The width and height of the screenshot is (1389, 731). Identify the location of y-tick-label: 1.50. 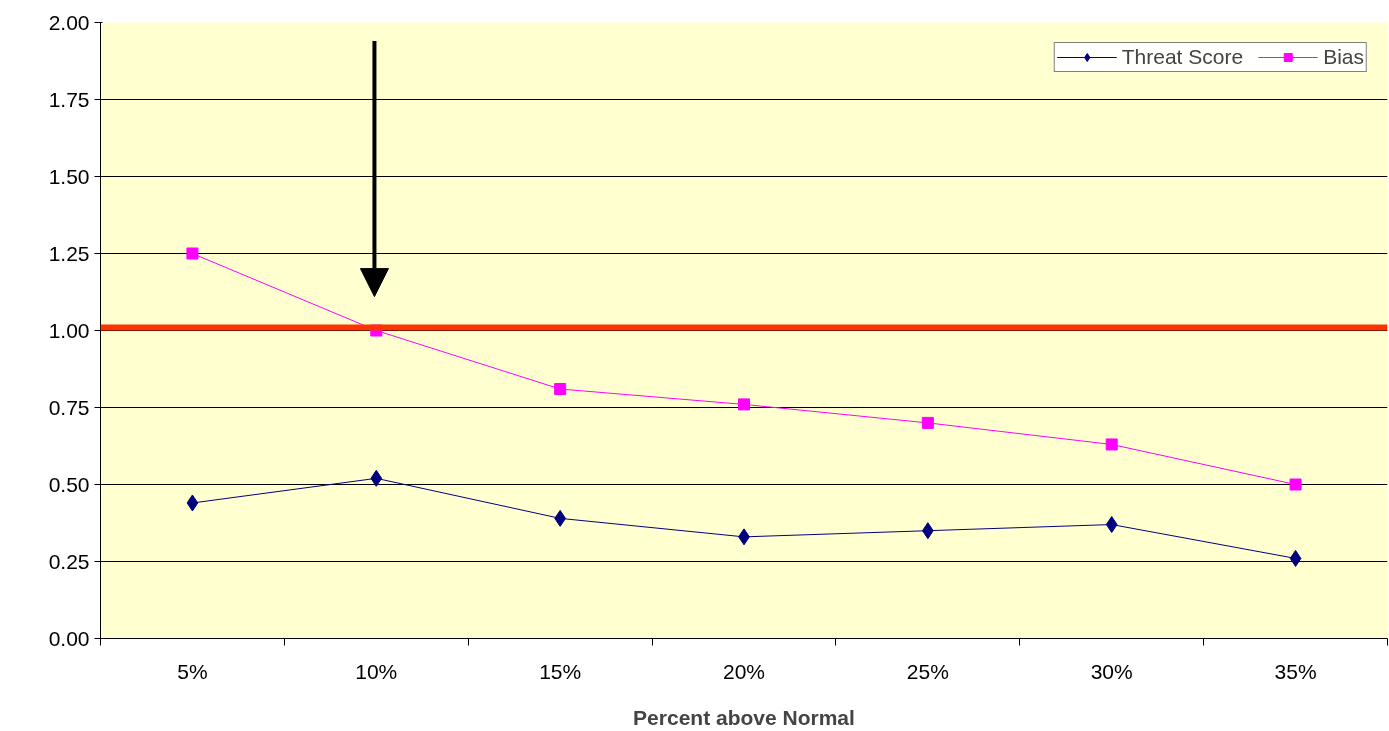
(69, 176).